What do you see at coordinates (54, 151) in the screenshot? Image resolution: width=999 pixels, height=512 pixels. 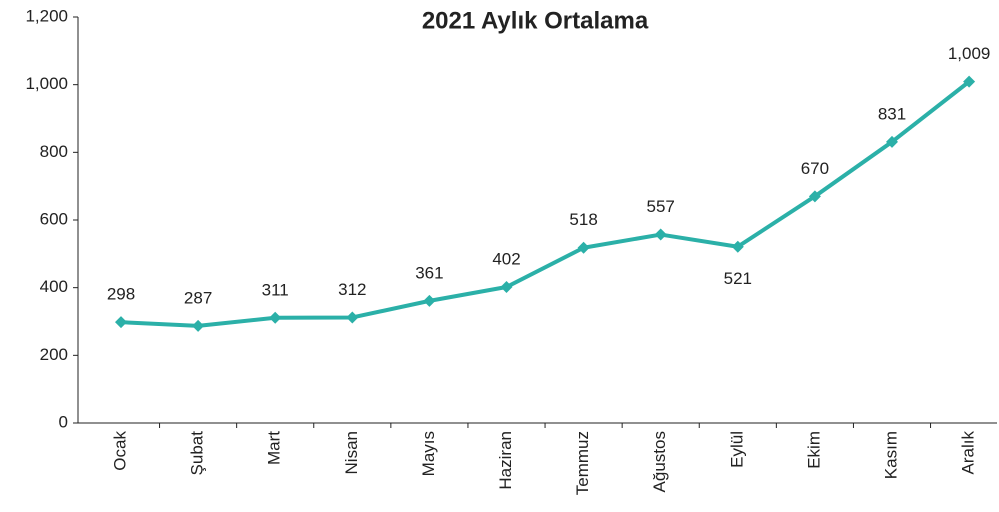 I see `y-tick-label: 800` at bounding box center [54, 151].